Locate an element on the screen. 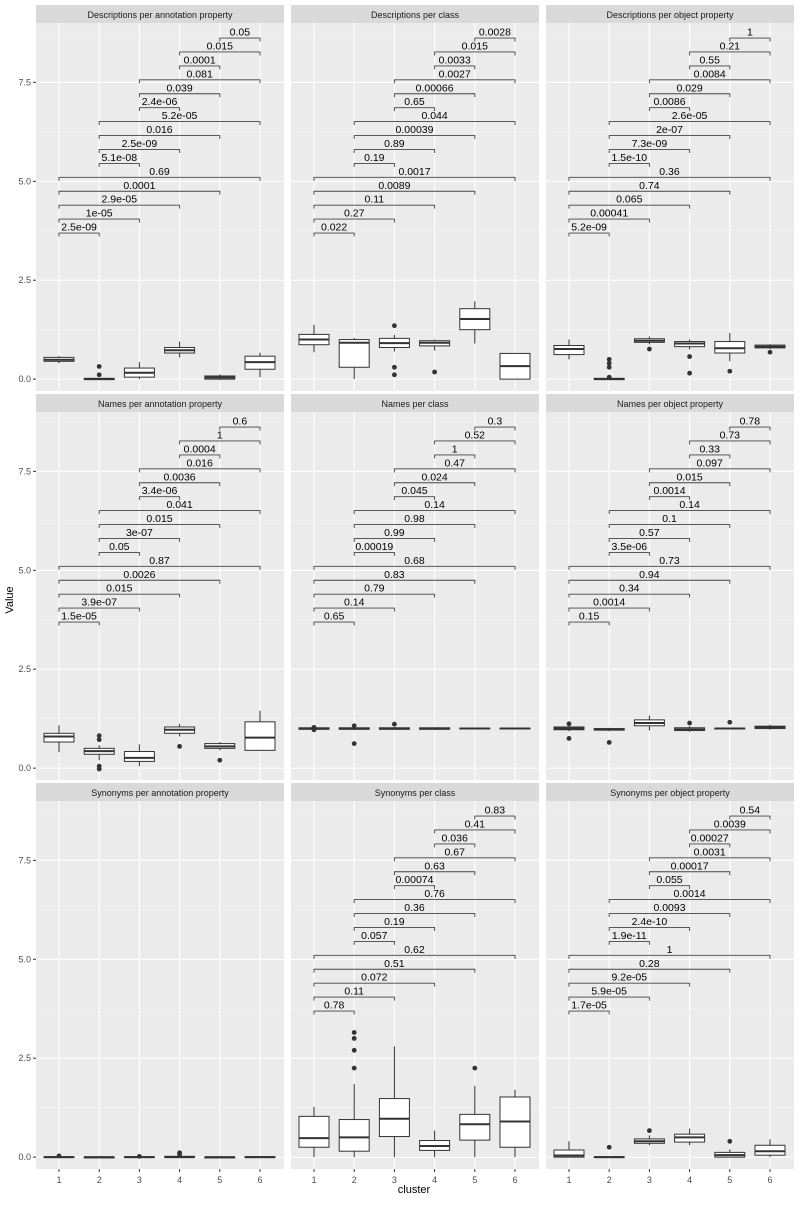 The width and height of the screenshot is (800, 1205). p-value-label: 0.74 is located at coordinates (649, 186).